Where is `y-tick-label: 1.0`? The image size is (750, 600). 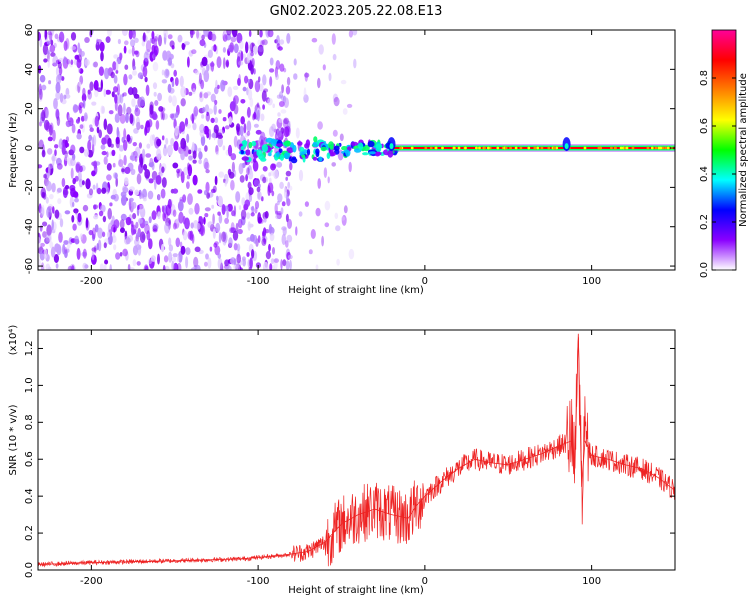
y-tick-label: 1.0 is located at coordinates (29, 385).